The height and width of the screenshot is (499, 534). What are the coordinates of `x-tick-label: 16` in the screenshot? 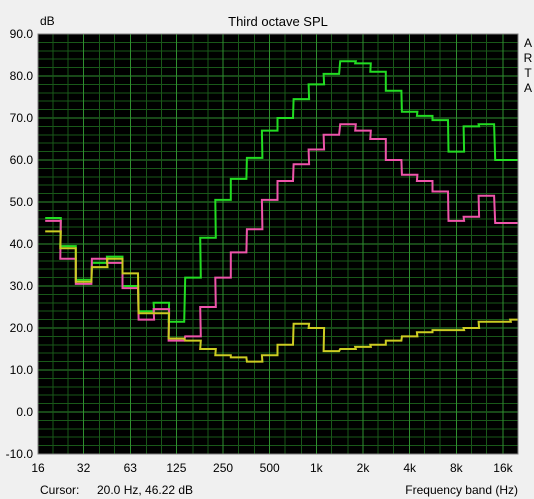 It's located at (38, 468).